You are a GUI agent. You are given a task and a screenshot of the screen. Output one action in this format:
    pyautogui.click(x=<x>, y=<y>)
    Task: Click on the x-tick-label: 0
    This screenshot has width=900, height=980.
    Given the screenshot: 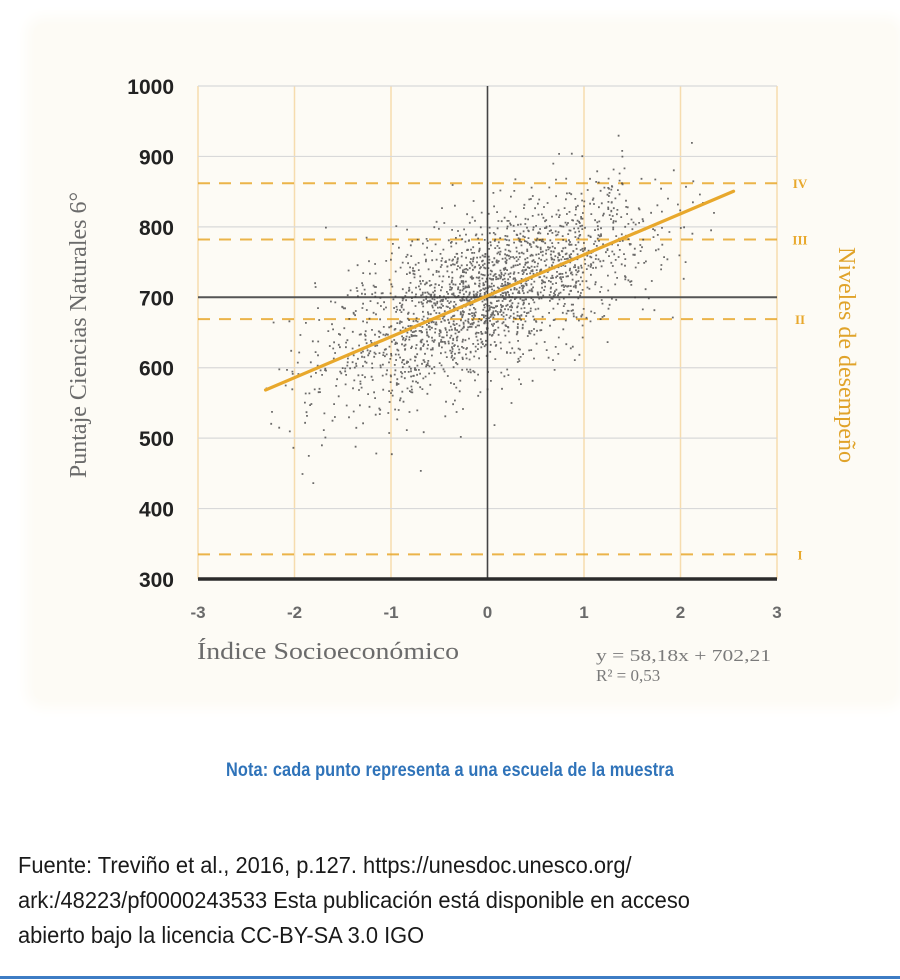 What is the action you would take?
    pyautogui.click(x=487, y=612)
    